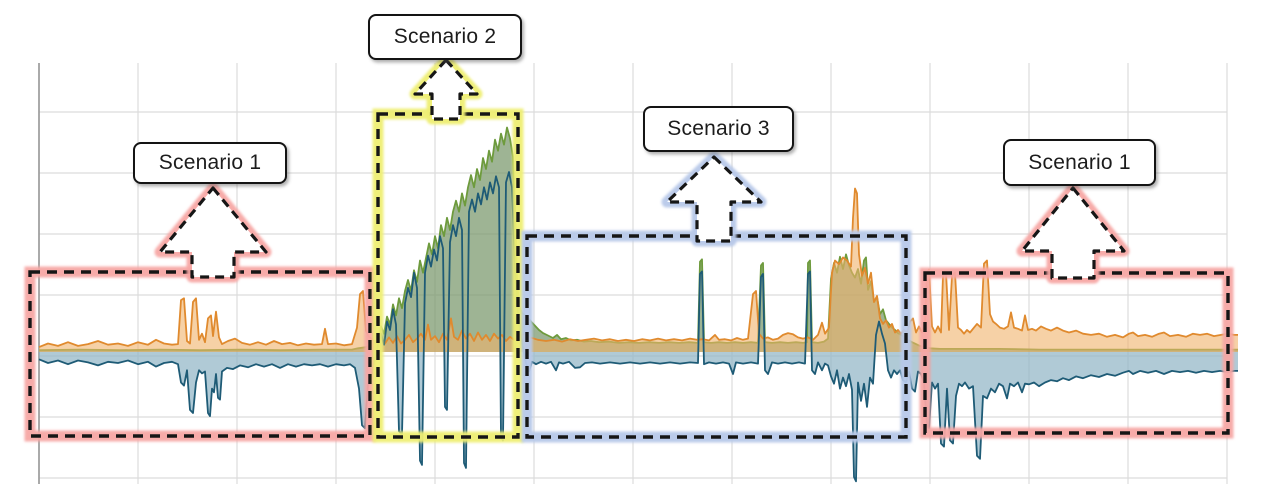 The width and height of the screenshot is (1267, 500). Describe the element at coordinates (210, 163) in the screenshot. I see `scenario-label-1-left: Scenario 1` at that location.